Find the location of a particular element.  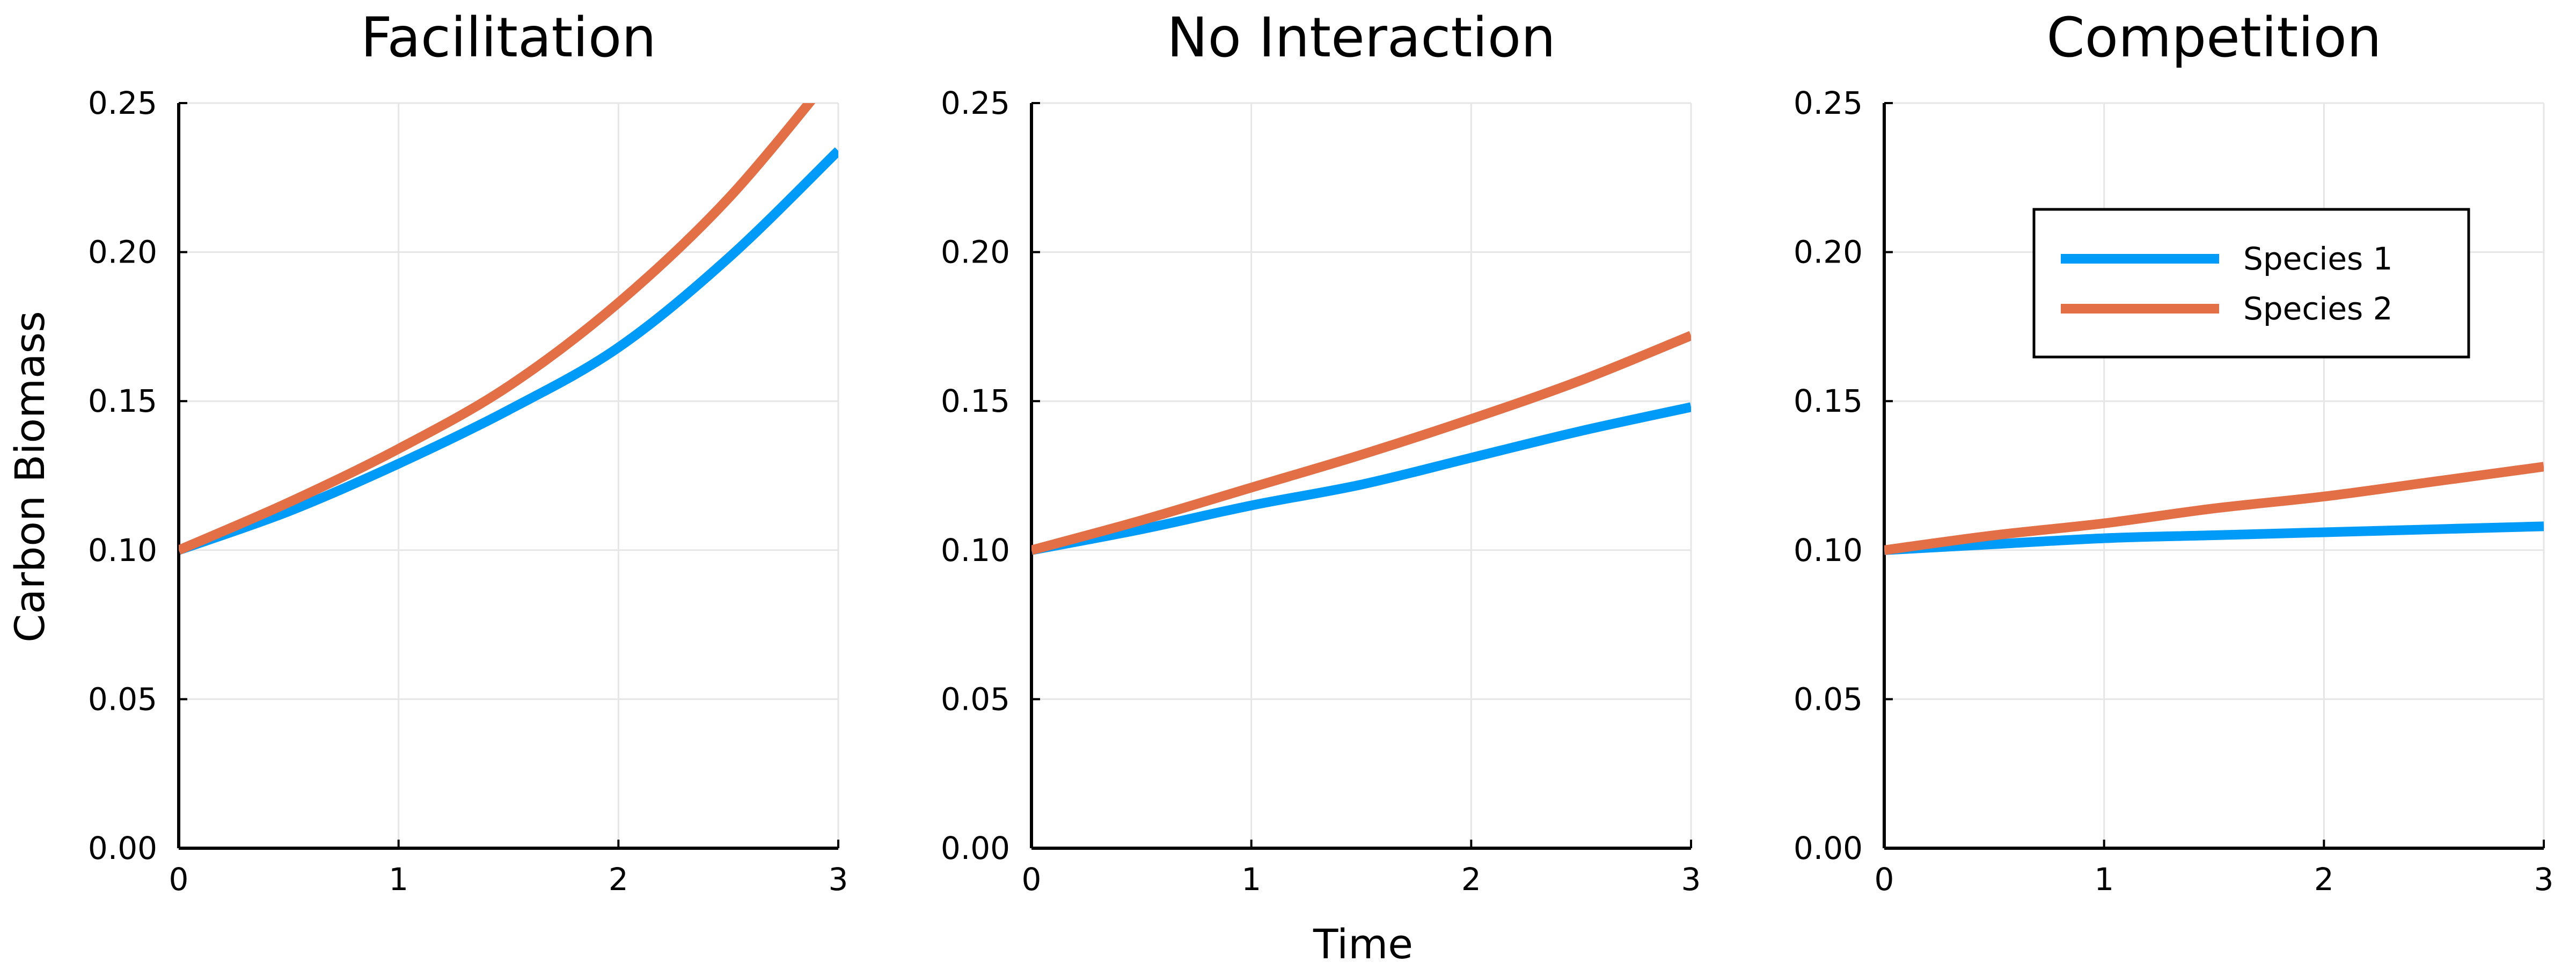

legend-box is located at coordinates (2251, 283).